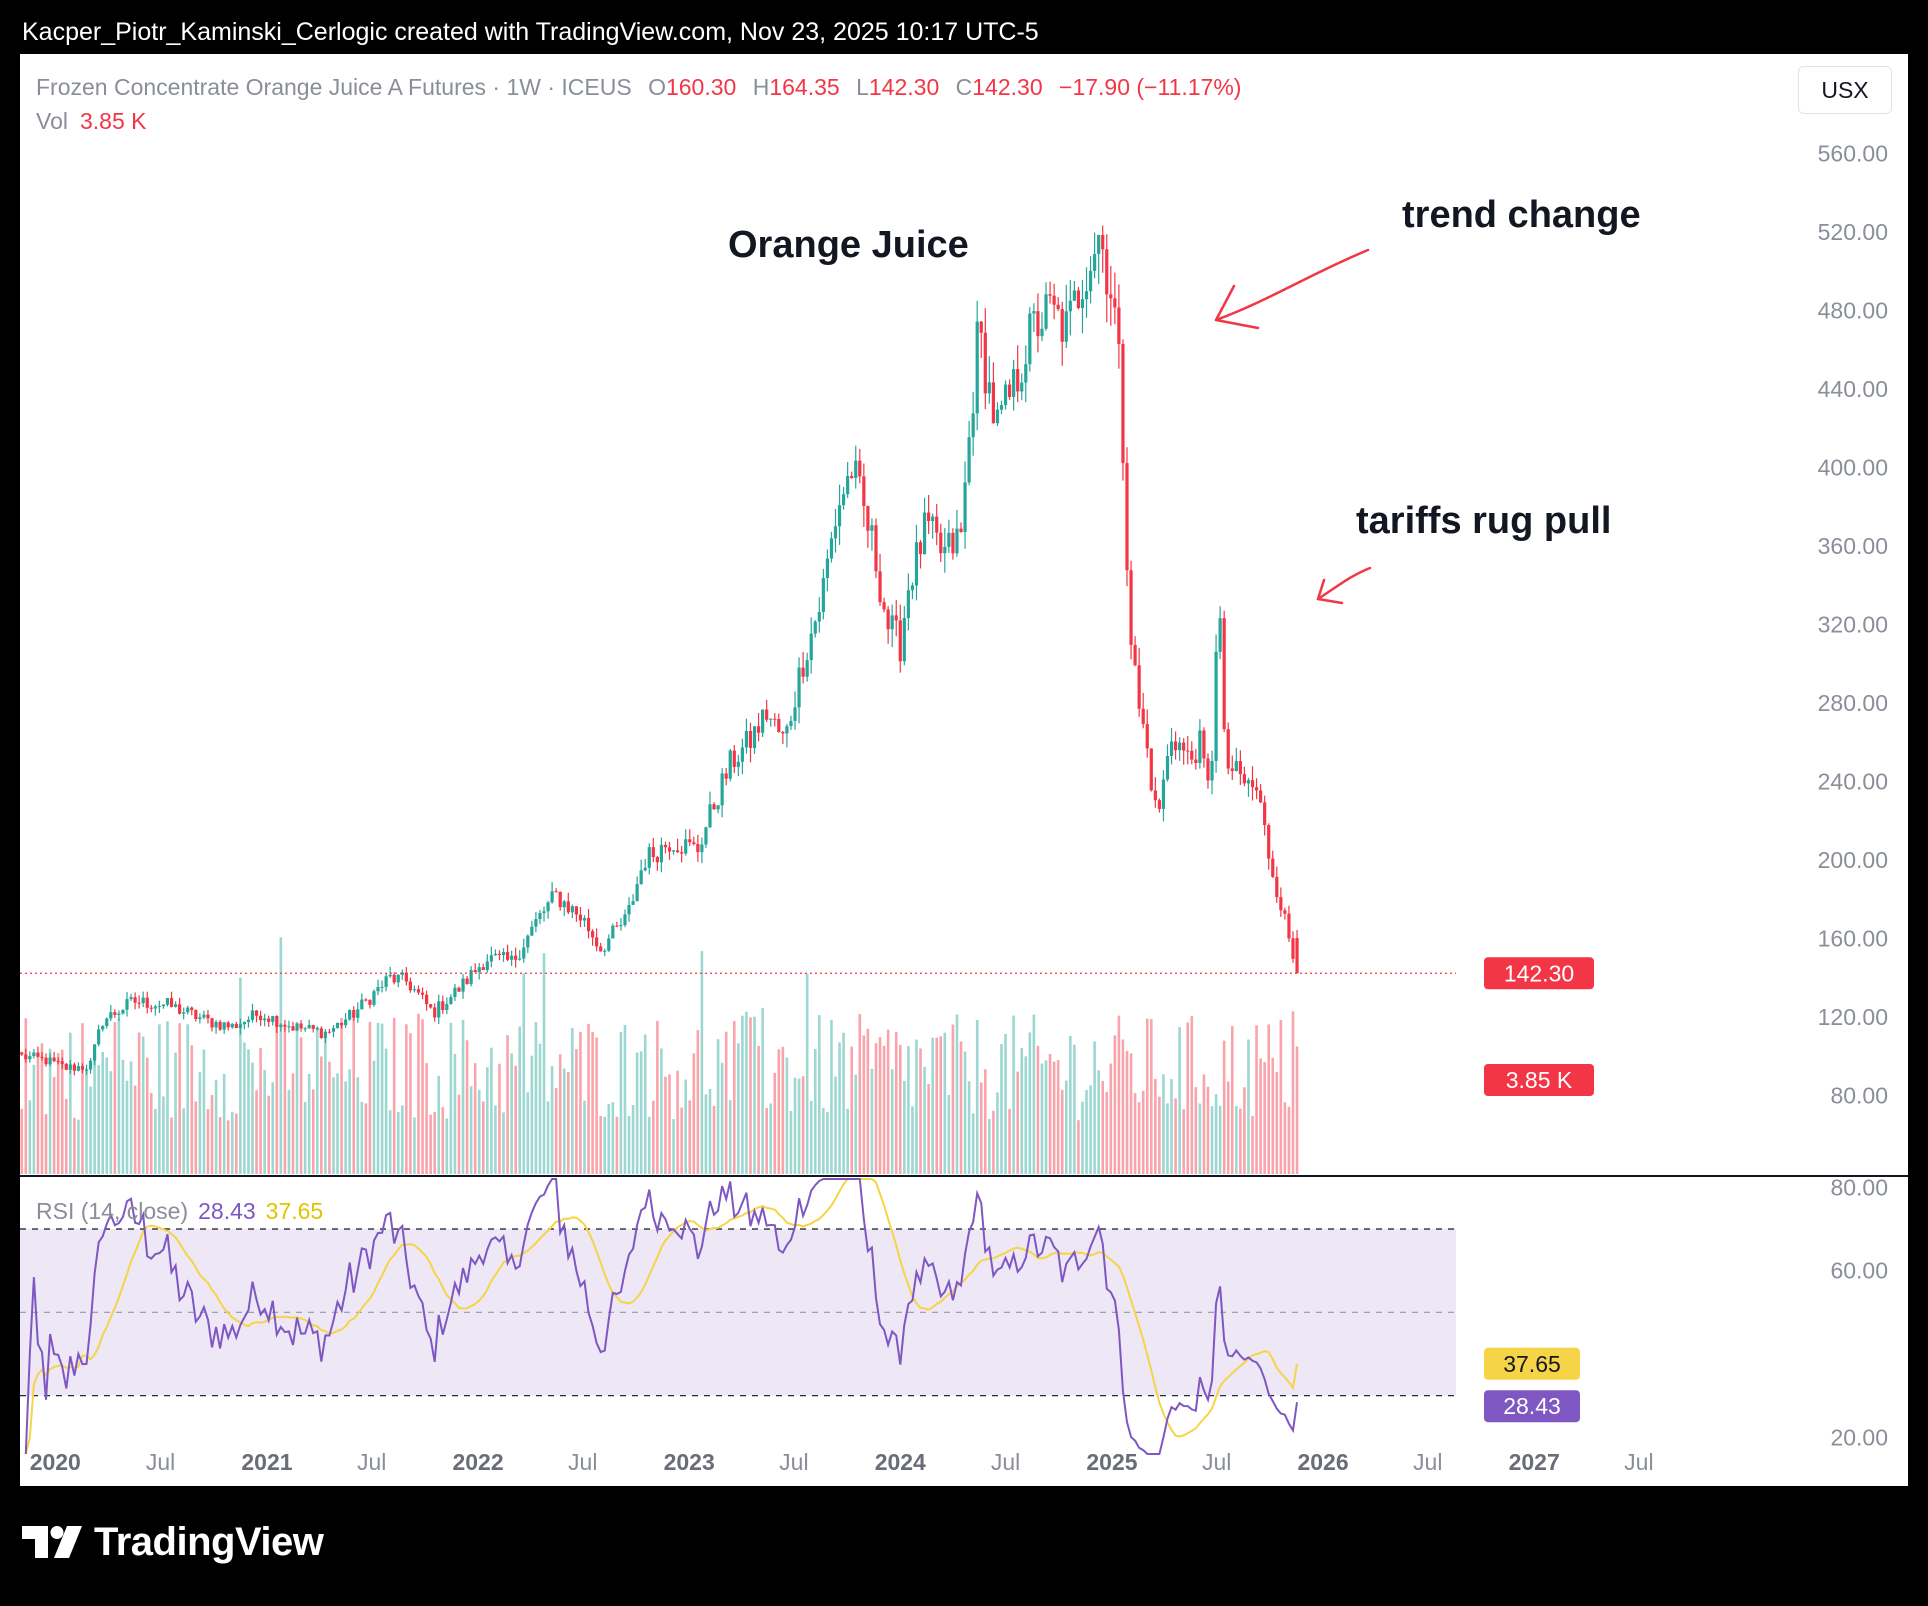  I want to click on volume-label: Vol, so click(52, 121).